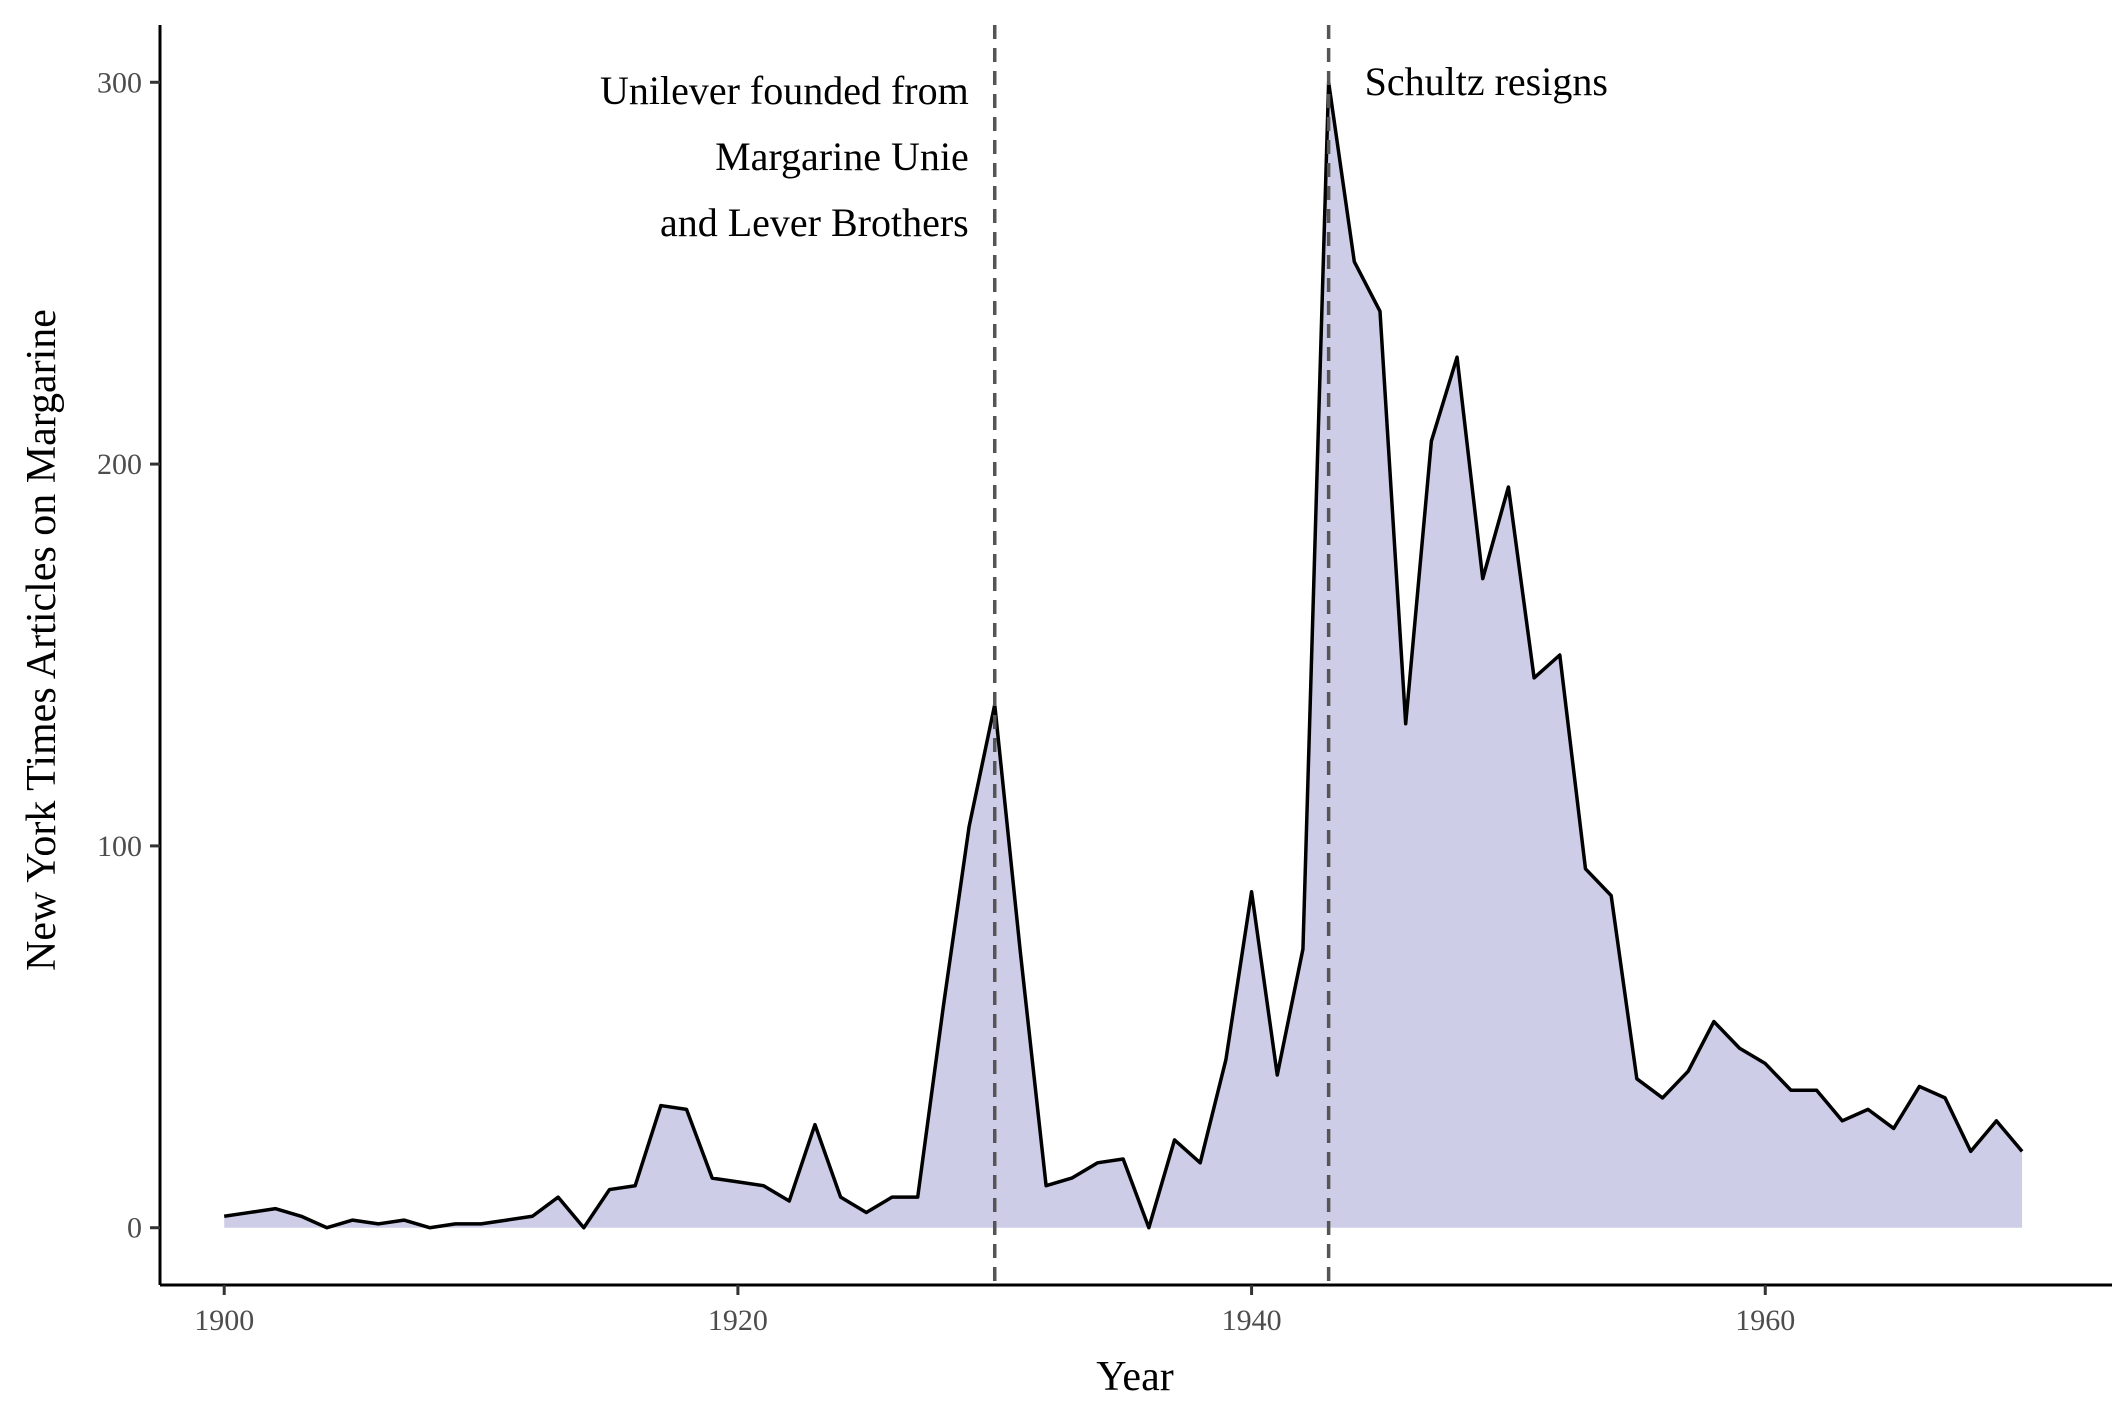 This screenshot has height=1417, width=2125. I want to click on annotation-unilever-line-3: and Lever Brothers, so click(814, 222).